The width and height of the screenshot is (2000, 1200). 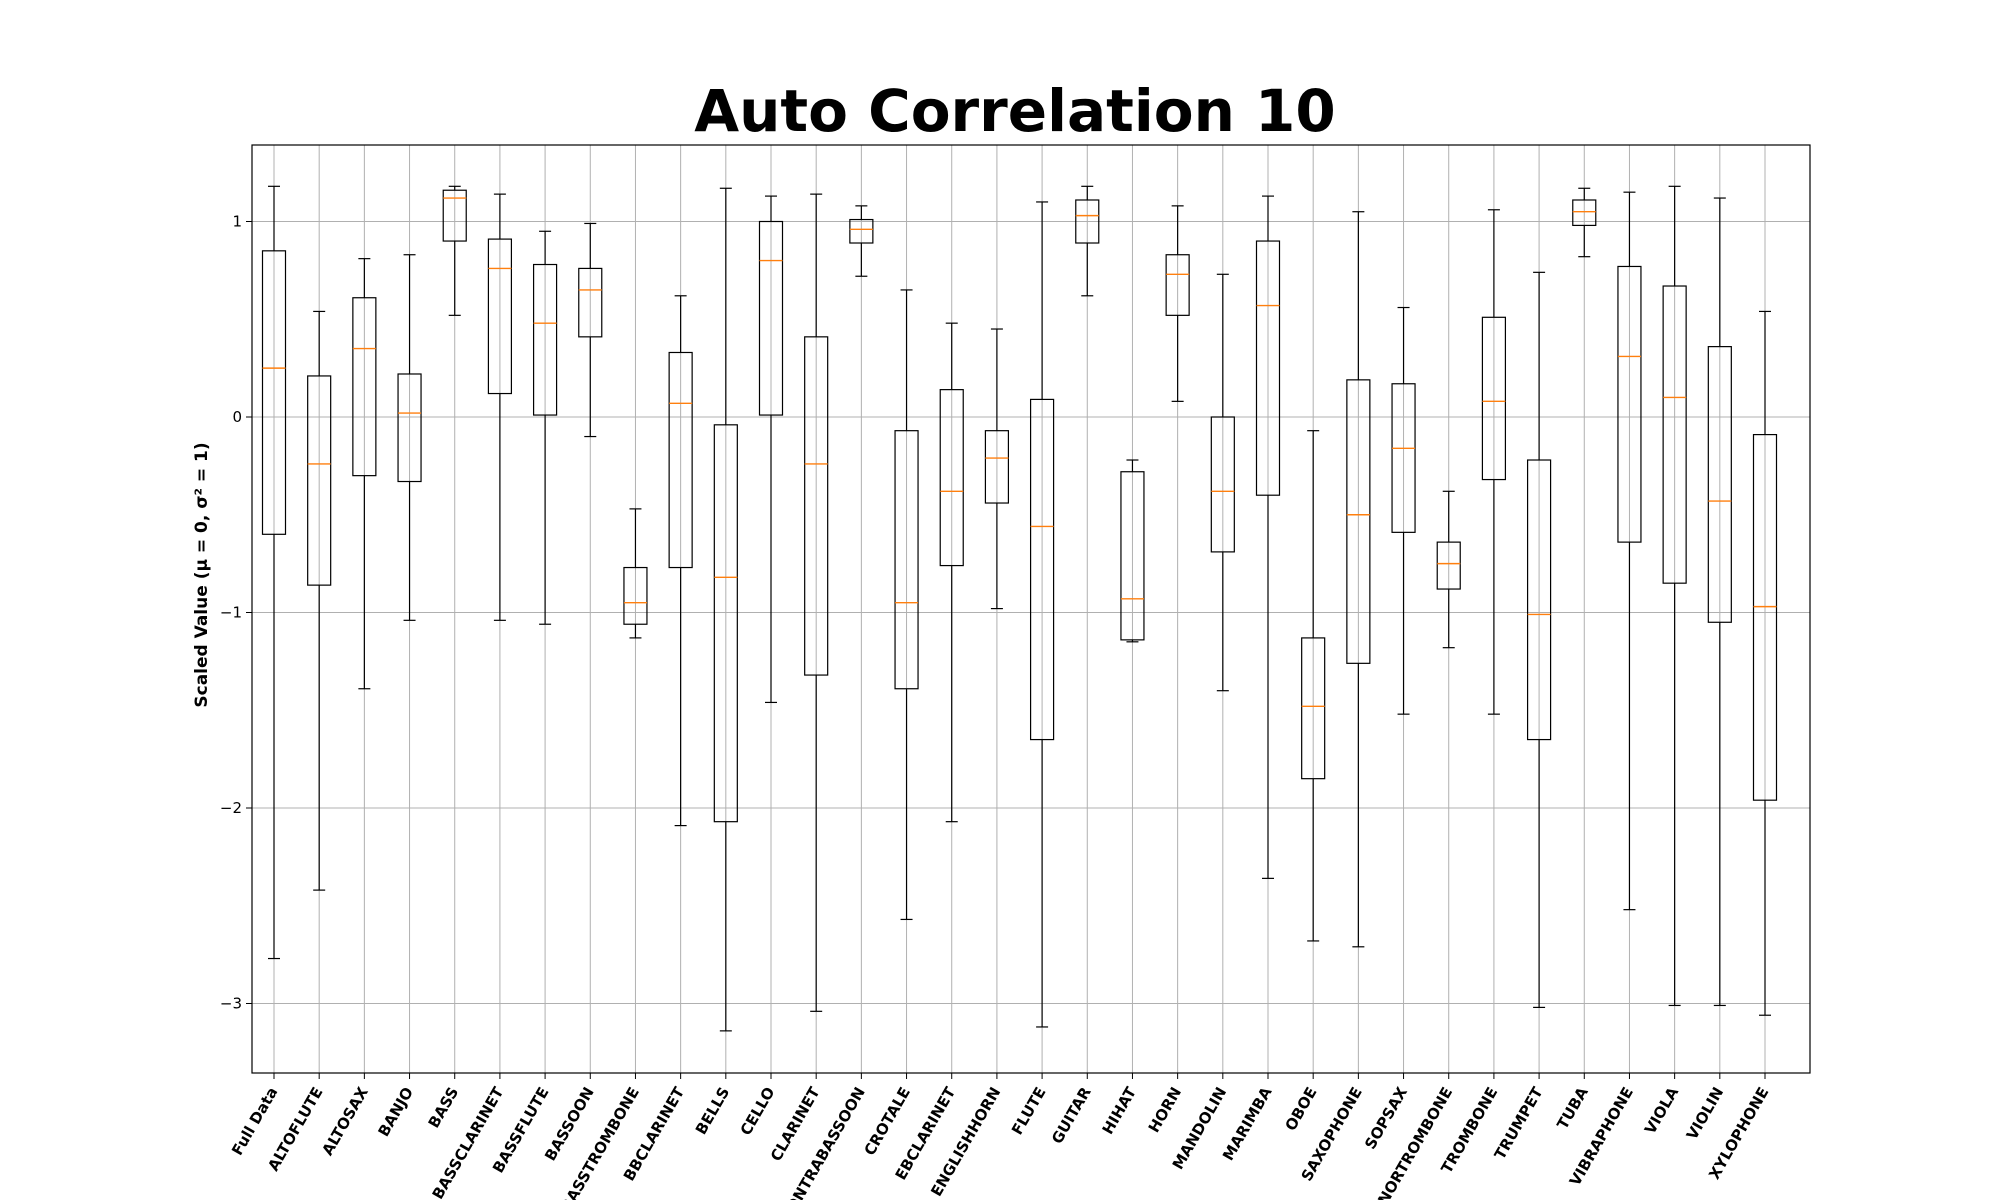 I want to click on y-tick-label: −2, so click(x=231, y=808).